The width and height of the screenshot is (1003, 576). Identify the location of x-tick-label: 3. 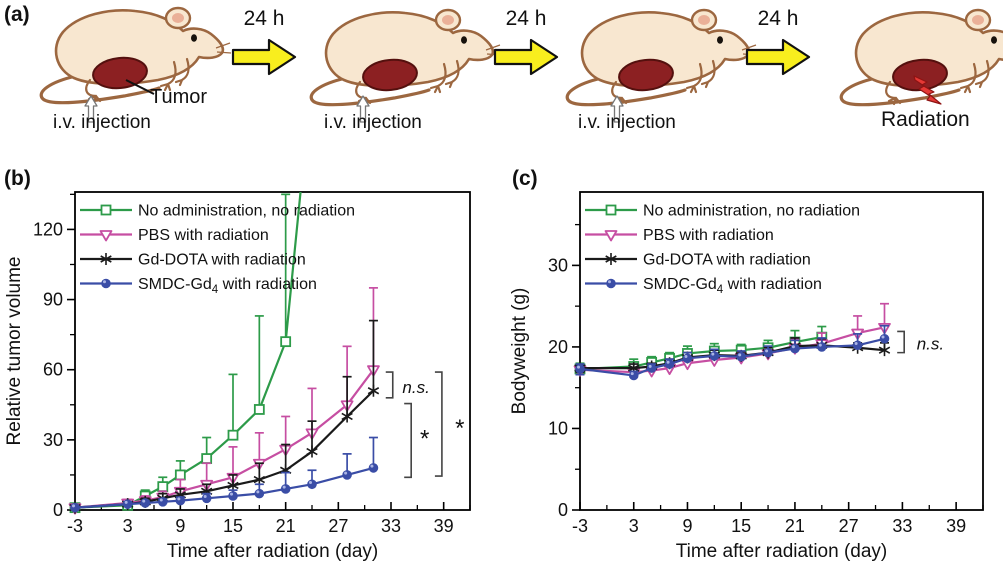
(128, 526).